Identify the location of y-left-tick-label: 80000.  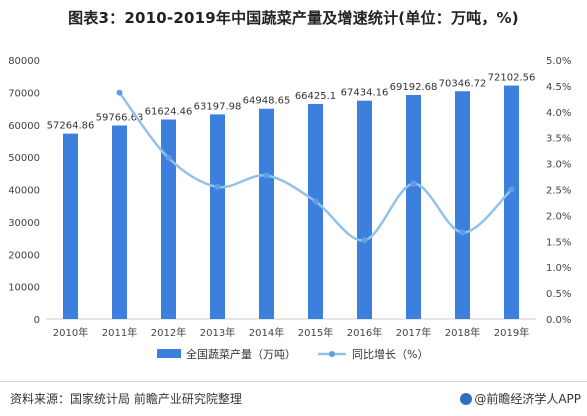
(24, 61).